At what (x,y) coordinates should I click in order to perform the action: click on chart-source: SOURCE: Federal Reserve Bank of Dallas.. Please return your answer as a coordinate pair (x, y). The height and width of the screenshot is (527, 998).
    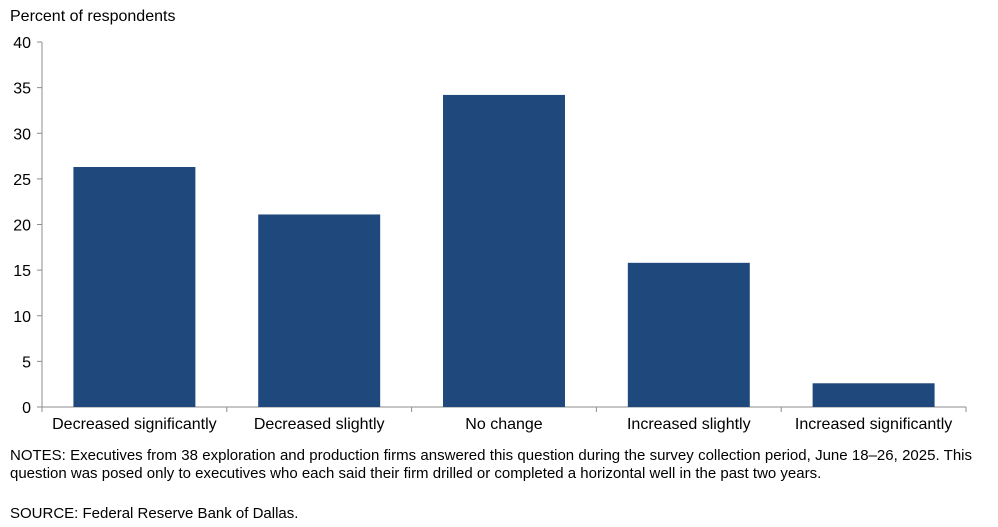
    Looking at the image, I should click on (154, 513).